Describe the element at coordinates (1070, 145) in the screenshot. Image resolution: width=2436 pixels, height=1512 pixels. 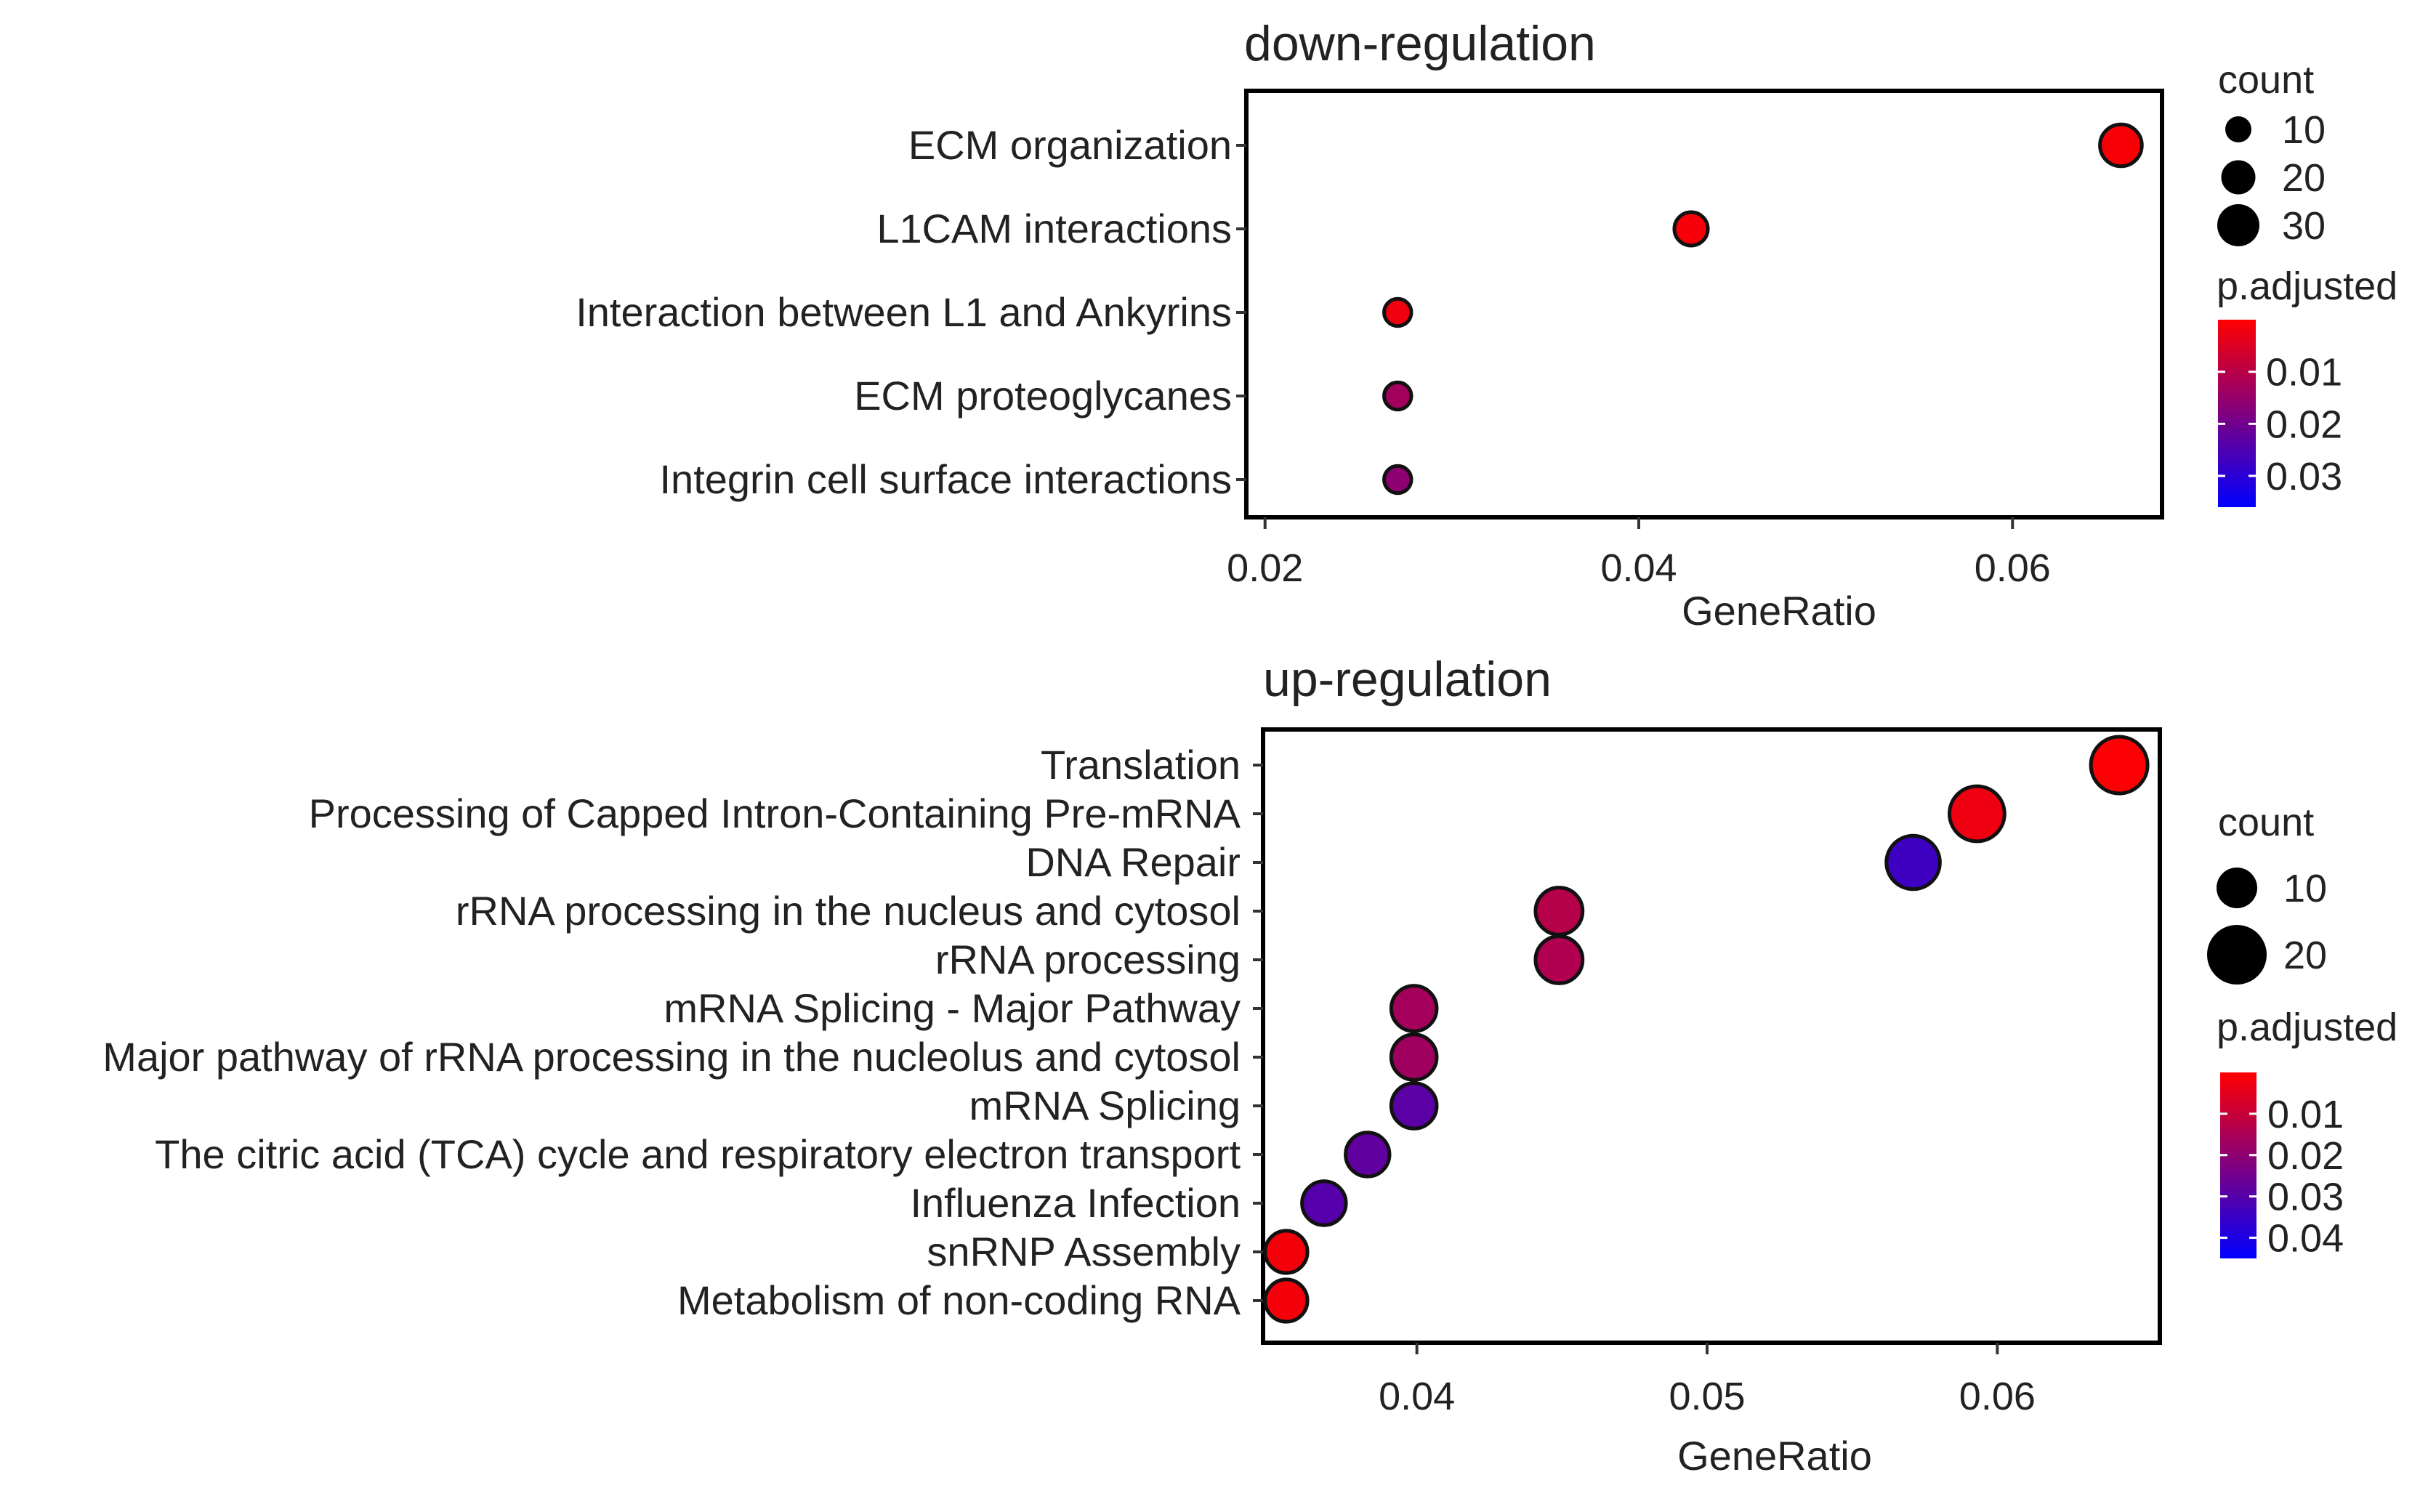
I see `y-tick-label: ECM organization` at that location.